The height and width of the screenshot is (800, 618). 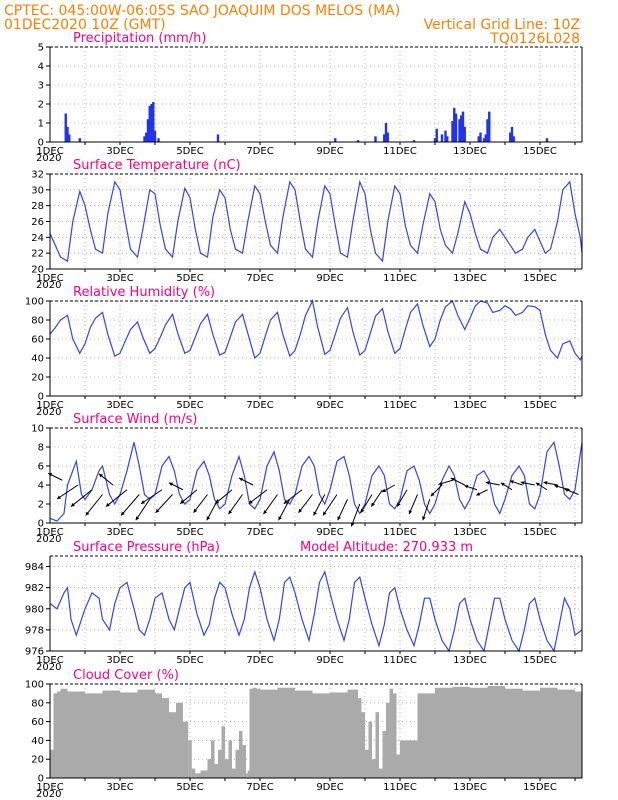 I want to click on y-tick-label: 3, so click(x=41, y=86).